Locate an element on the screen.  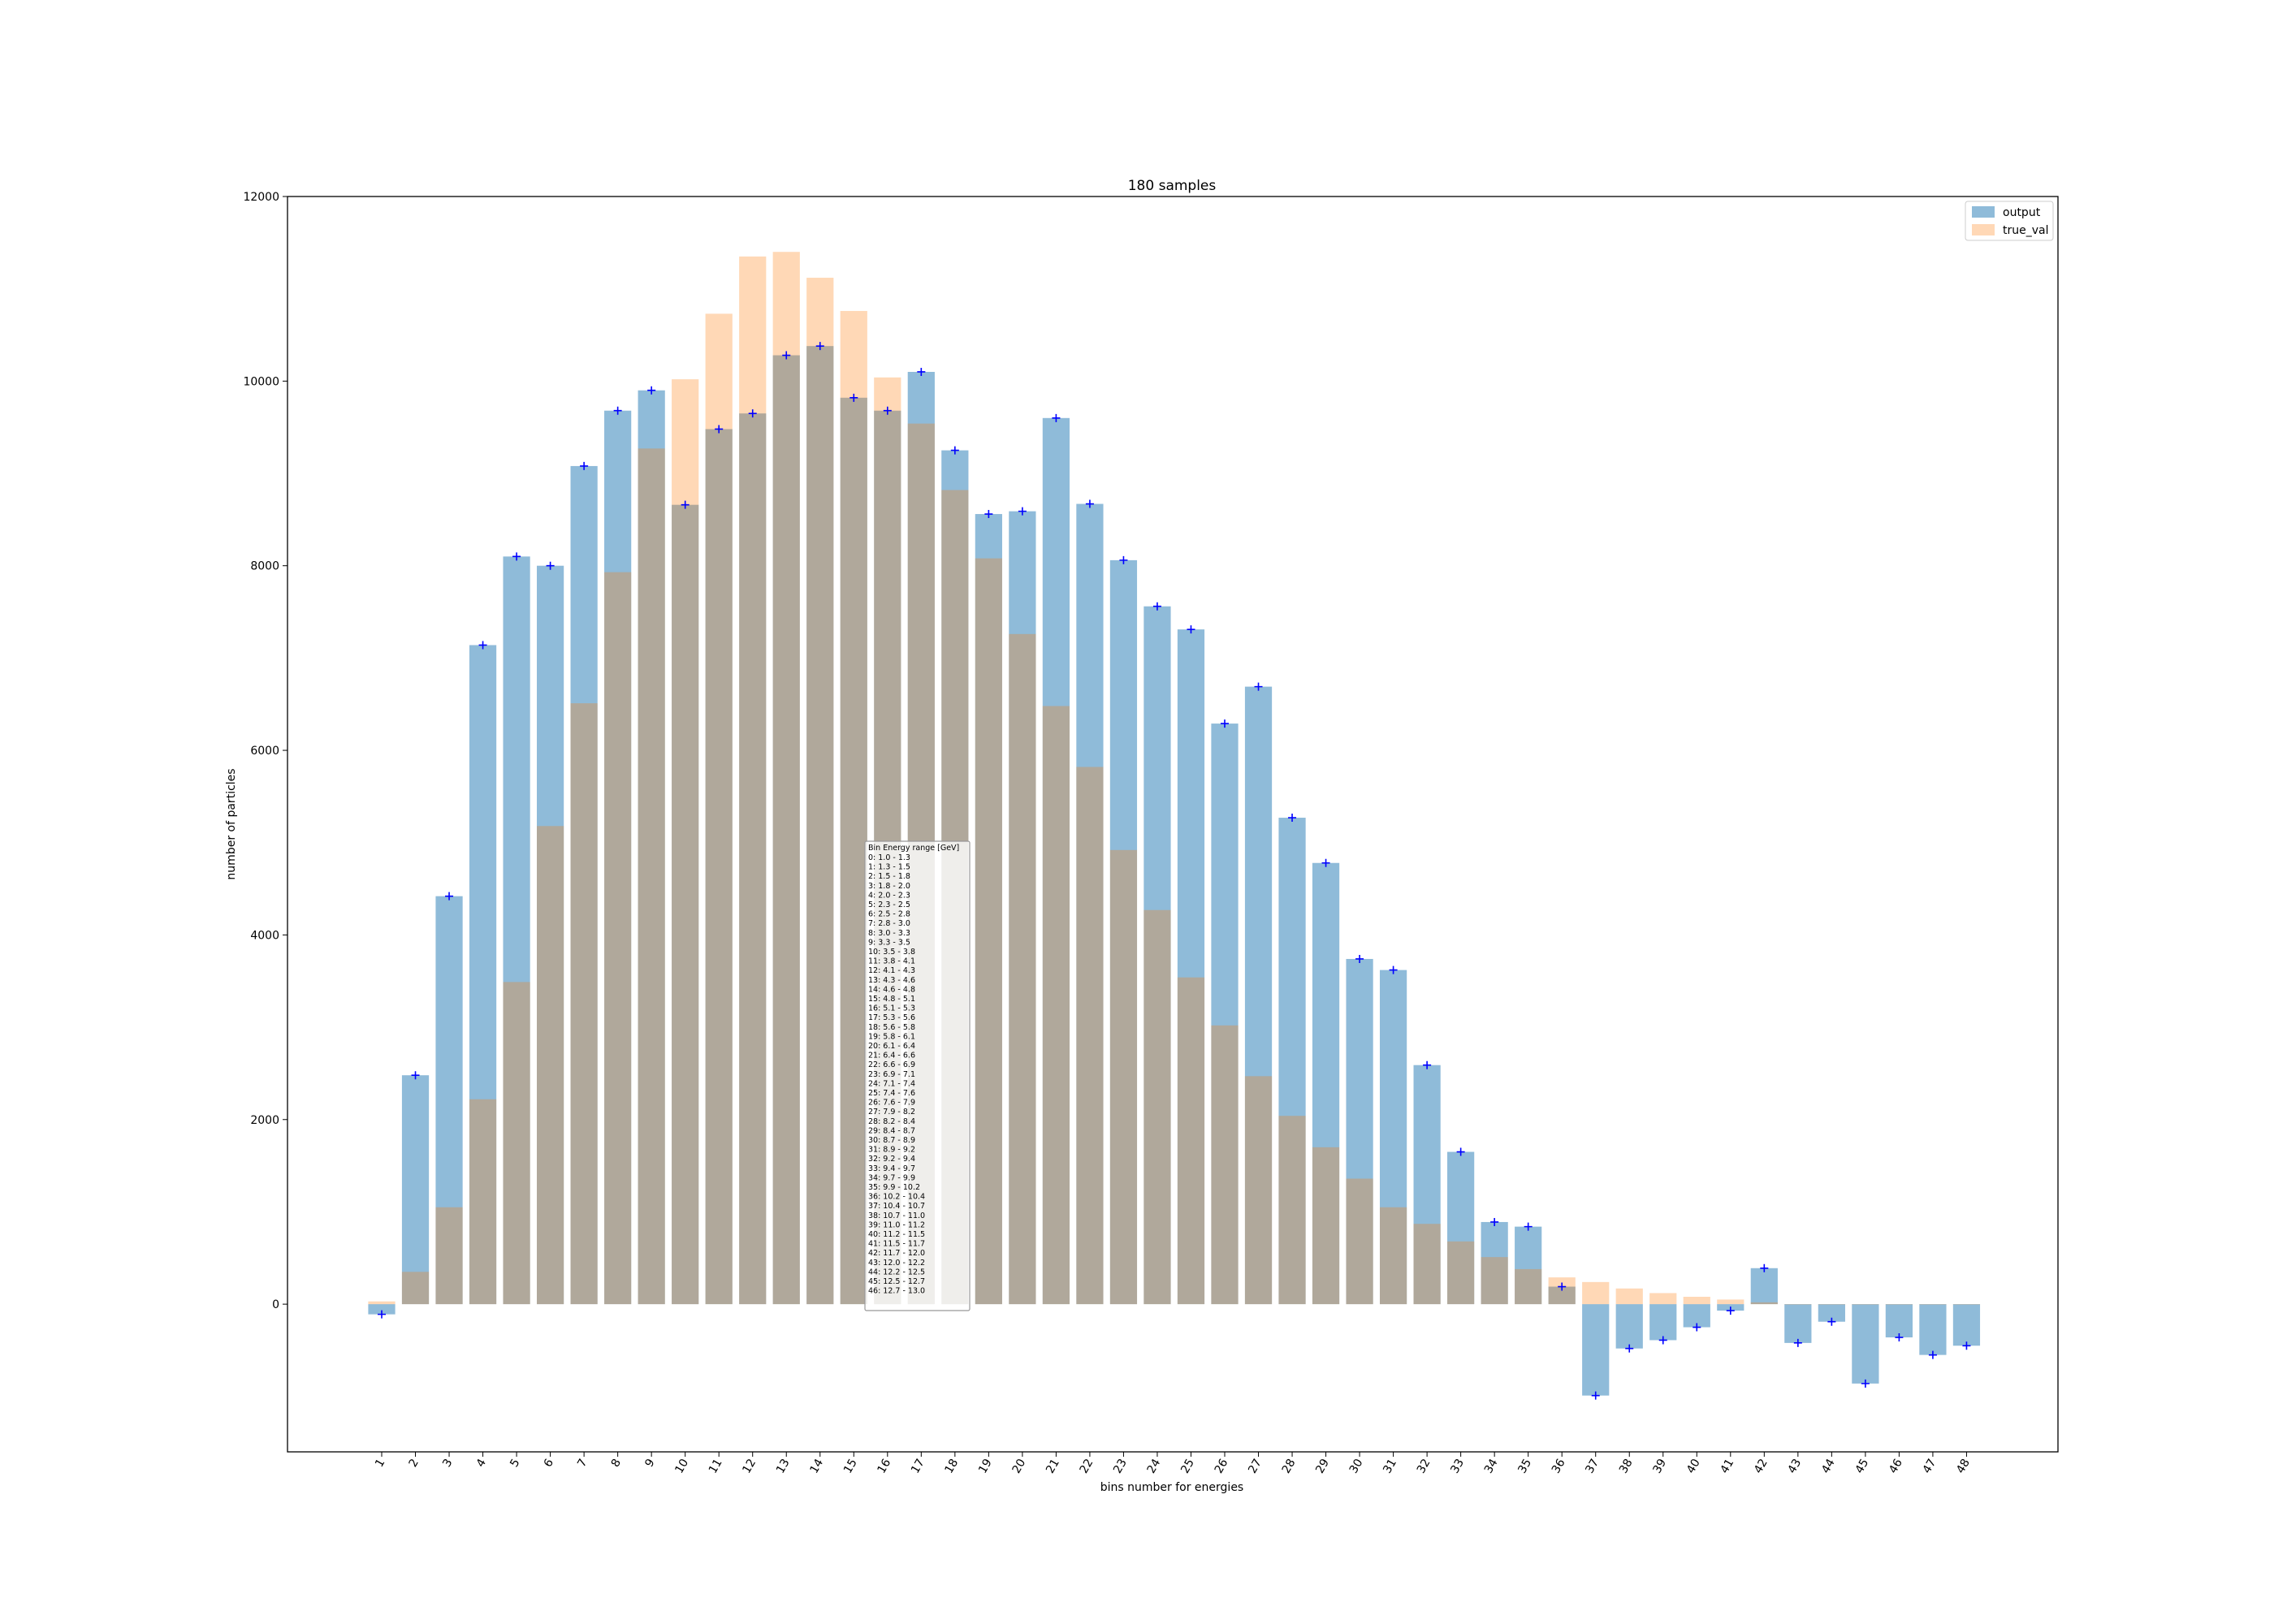
x-tick-label-31: 31 is located at coordinates (1390, 1466).